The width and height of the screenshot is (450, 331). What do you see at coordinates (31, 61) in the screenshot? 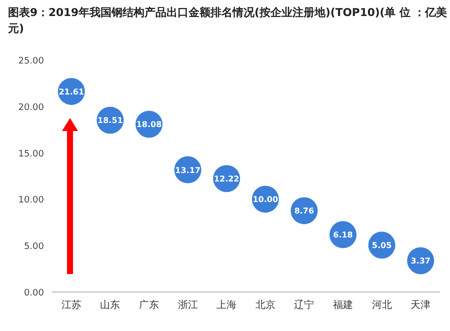
I see `y-tick-label: 25.00` at bounding box center [31, 61].